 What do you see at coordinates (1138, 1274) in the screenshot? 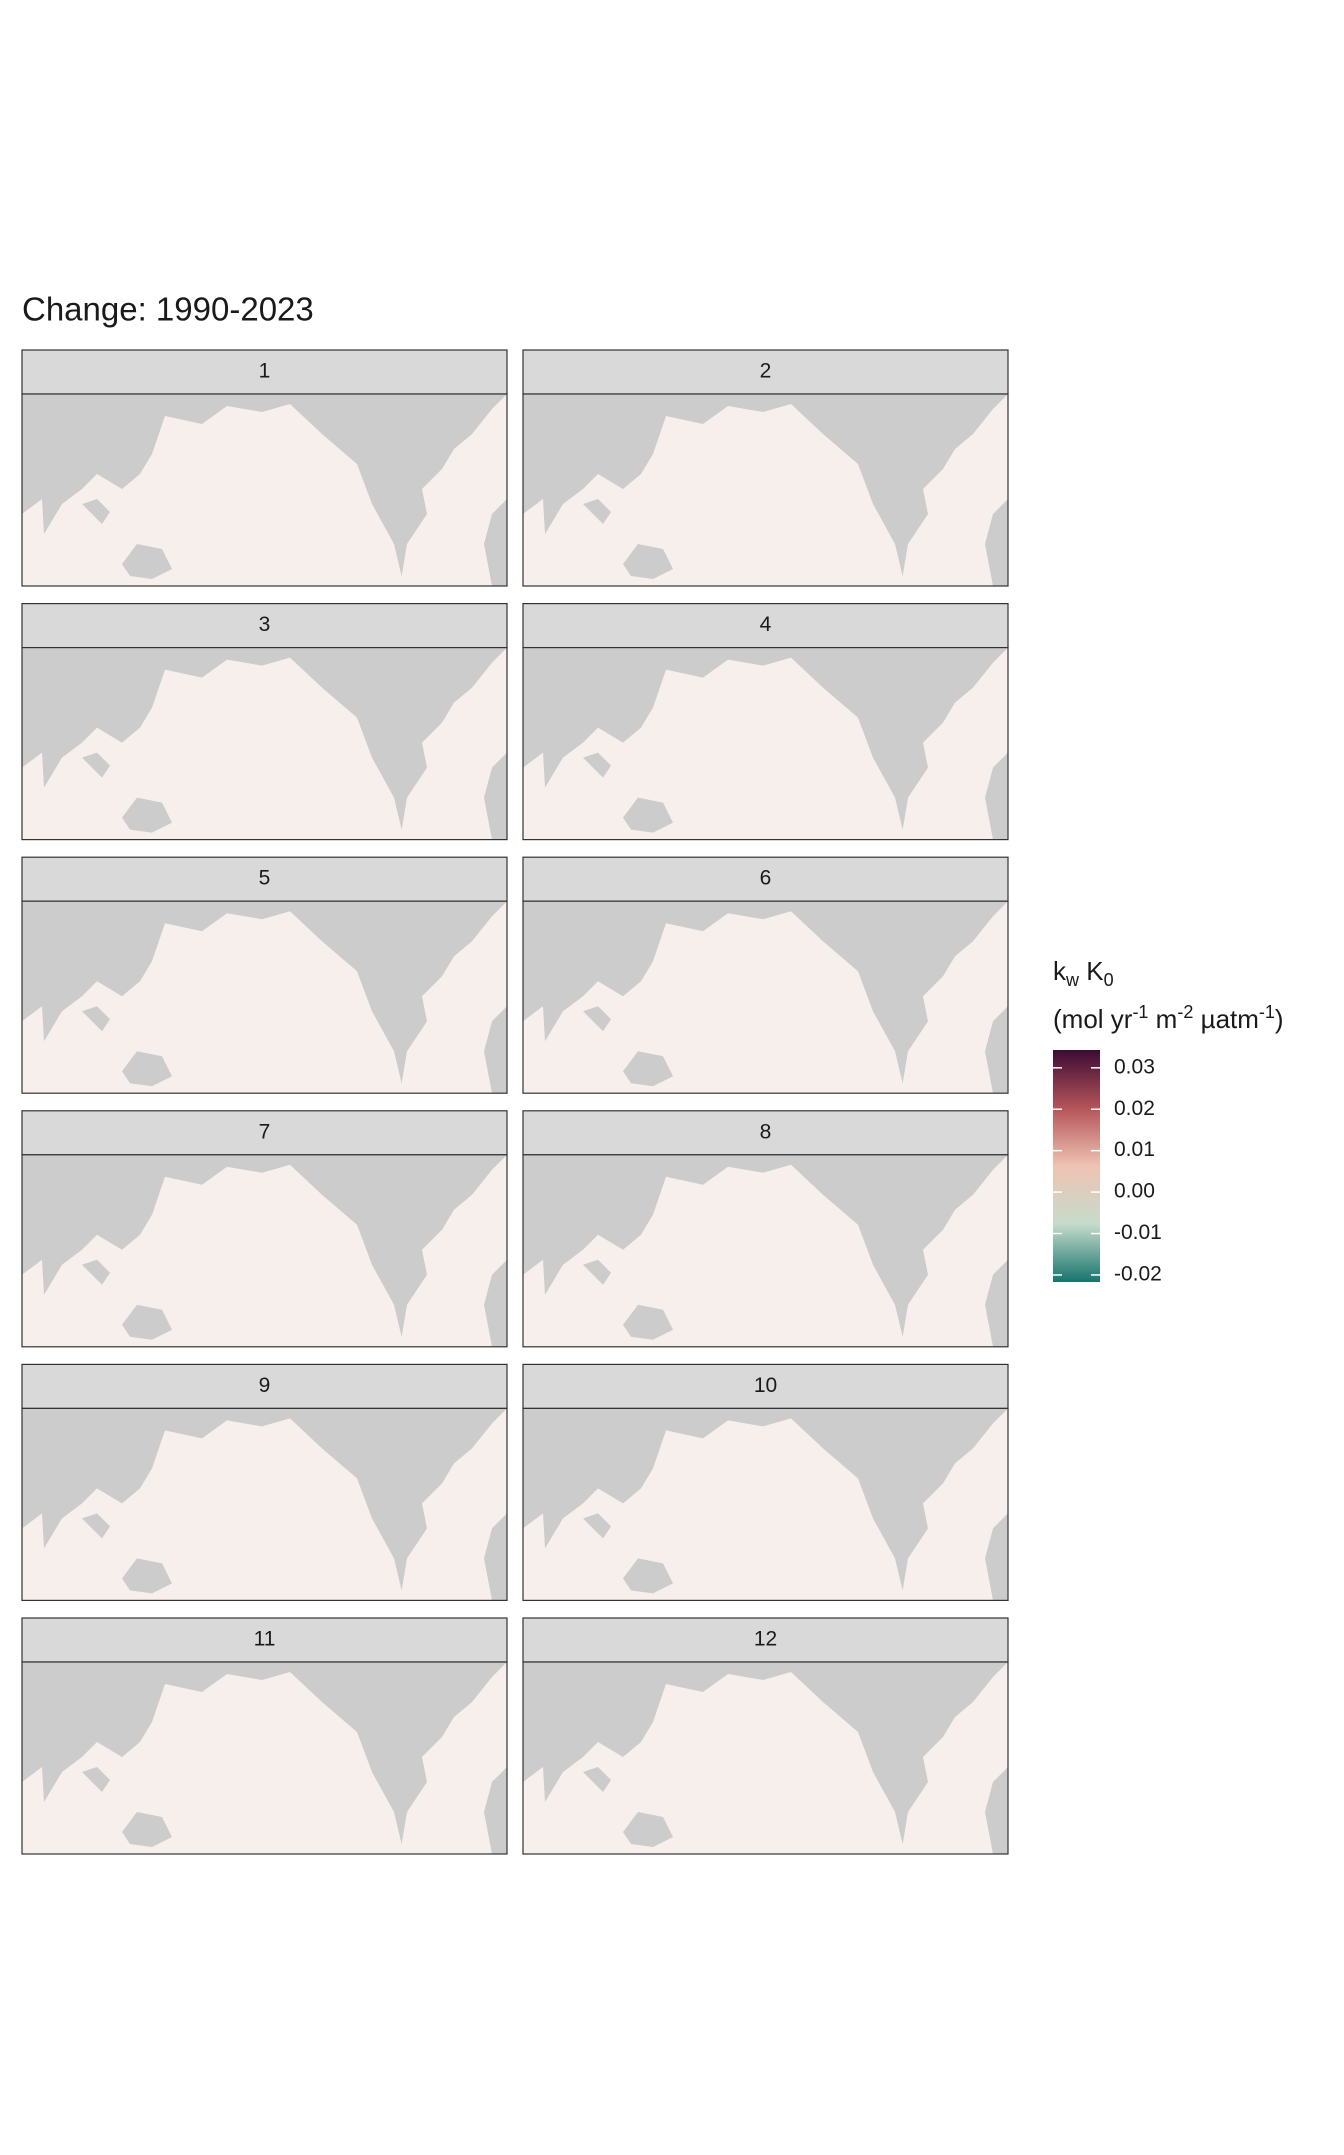
I see `colorbar-tick-label: -0.02` at bounding box center [1138, 1274].